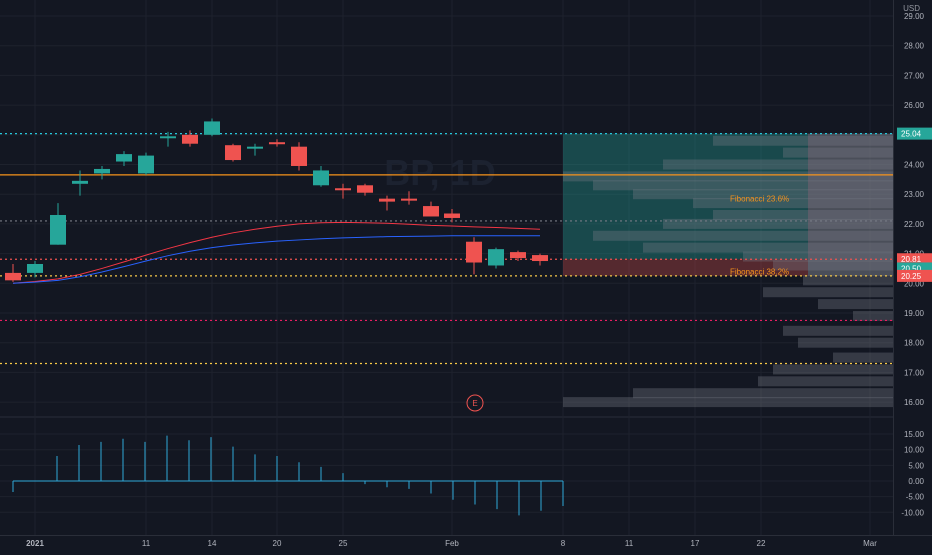  What do you see at coordinates (870, 543) in the screenshot?
I see `time-tick-label: Mar` at bounding box center [870, 543].